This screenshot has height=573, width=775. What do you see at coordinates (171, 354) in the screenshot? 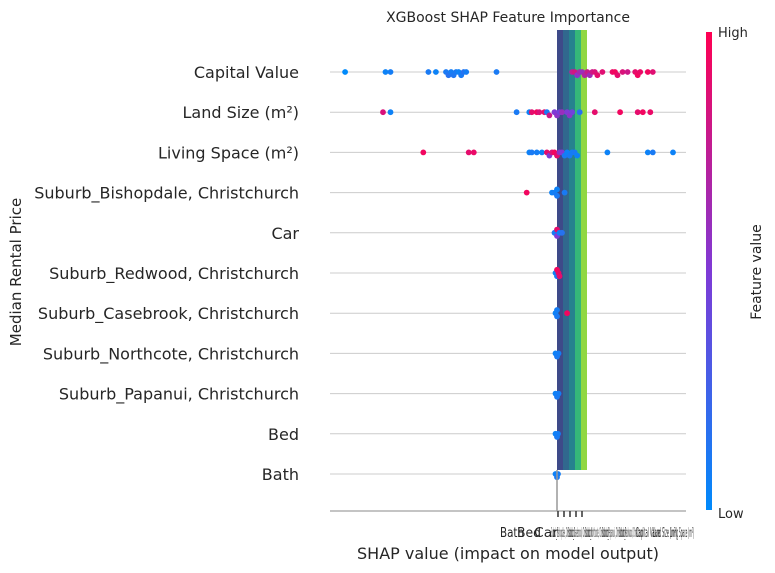
I see `feature-label: Suburb_Northcote, Christchurch` at bounding box center [171, 354].